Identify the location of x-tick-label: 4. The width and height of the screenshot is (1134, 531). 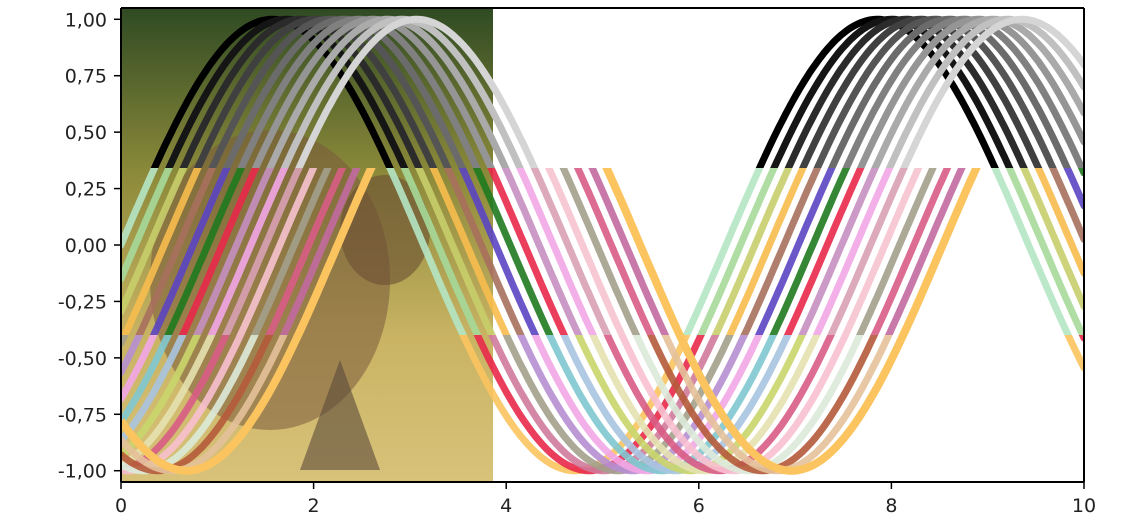
(506, 506).